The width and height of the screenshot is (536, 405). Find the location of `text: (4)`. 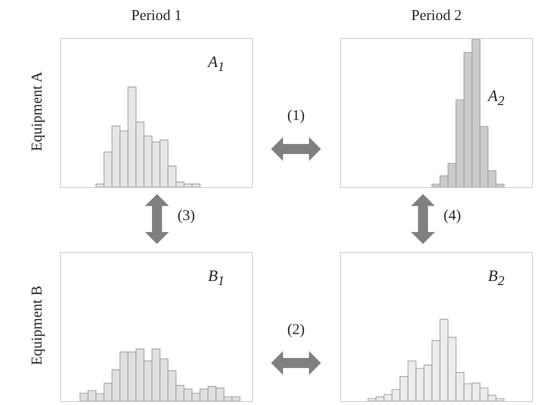

text: (4) is located at coordinates (452, 216).